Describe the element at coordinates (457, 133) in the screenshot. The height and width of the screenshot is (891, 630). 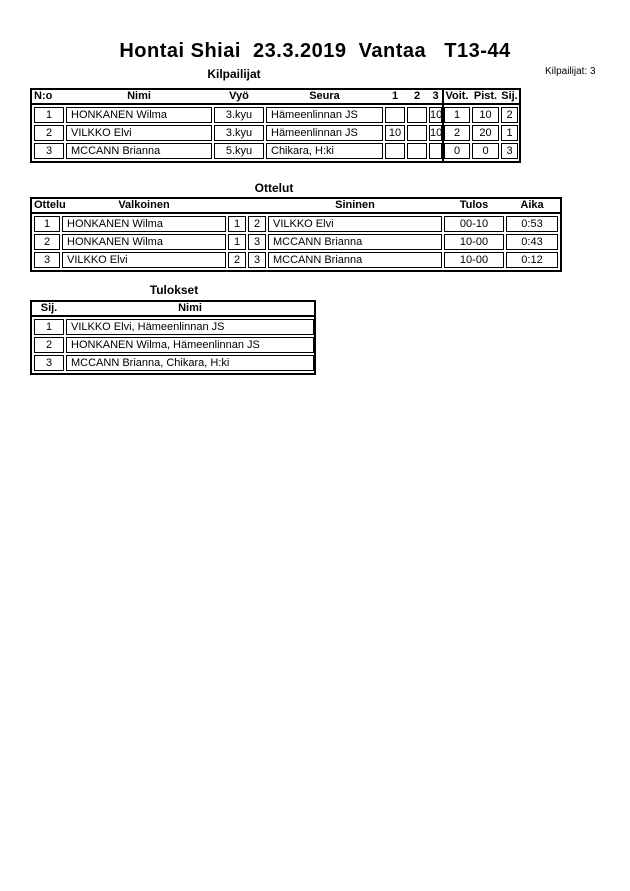
I see `cell-wins: 2` at that location.